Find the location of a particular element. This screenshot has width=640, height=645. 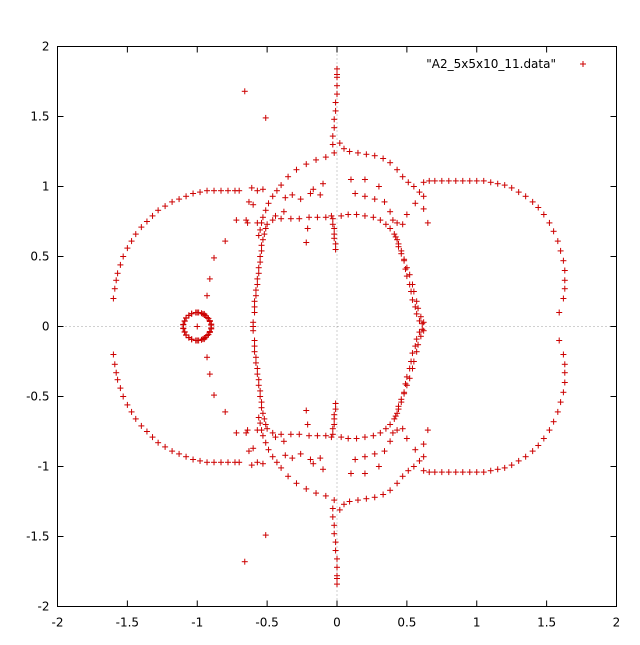

y-tick-label: -2 is located at coordinates (44, 607).